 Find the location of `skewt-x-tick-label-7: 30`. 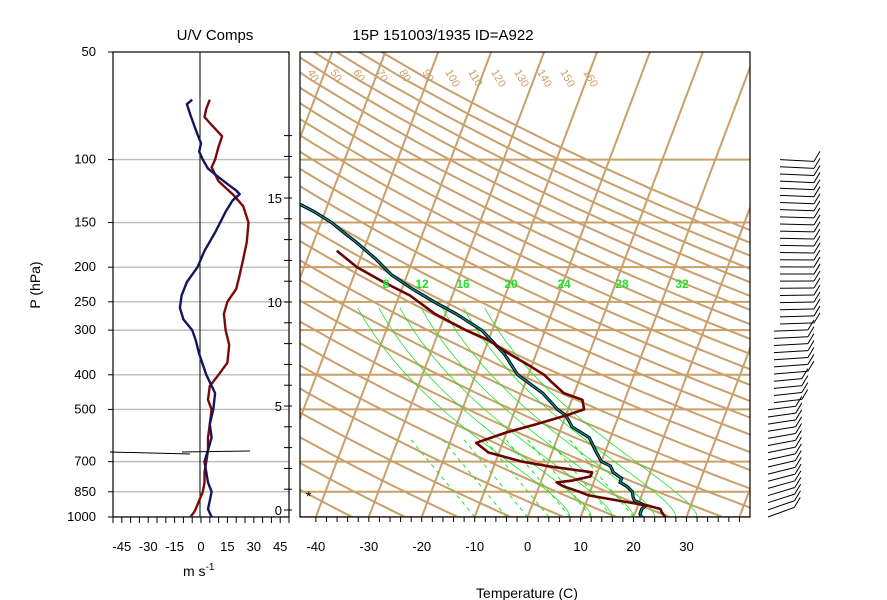

skewt-x-tick-label-7: 30 is located at coordinates (686, 546).